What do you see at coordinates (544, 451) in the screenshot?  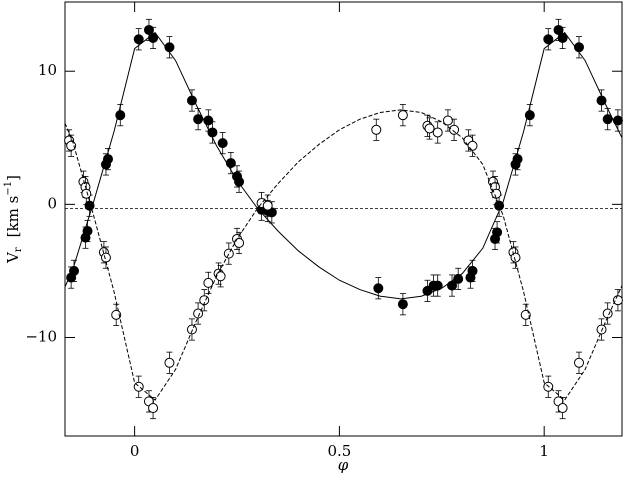 I see `x-tick-label: 1` at bounding box center [544, 451].